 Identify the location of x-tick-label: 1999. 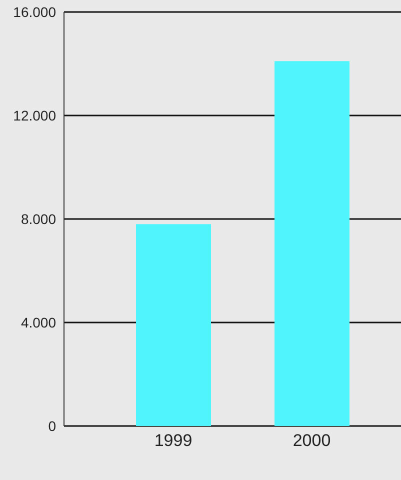
(173, 440).